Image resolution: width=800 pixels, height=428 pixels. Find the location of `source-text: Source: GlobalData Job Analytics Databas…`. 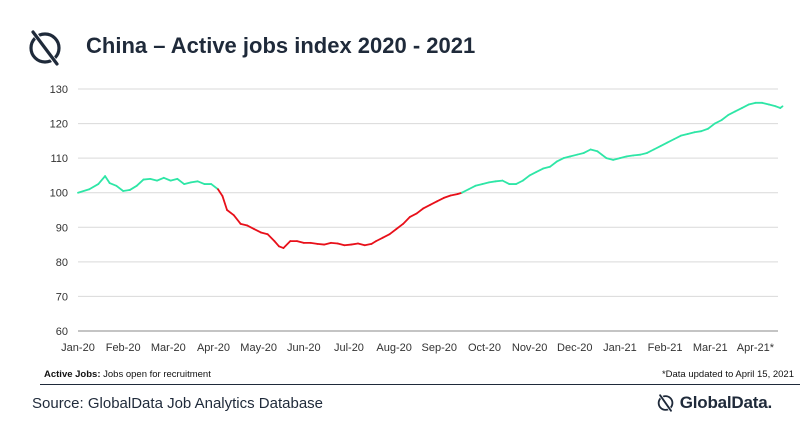

source-text: Source: GlobalData Job Analytics Databas… is located at coordinates (177, 403).